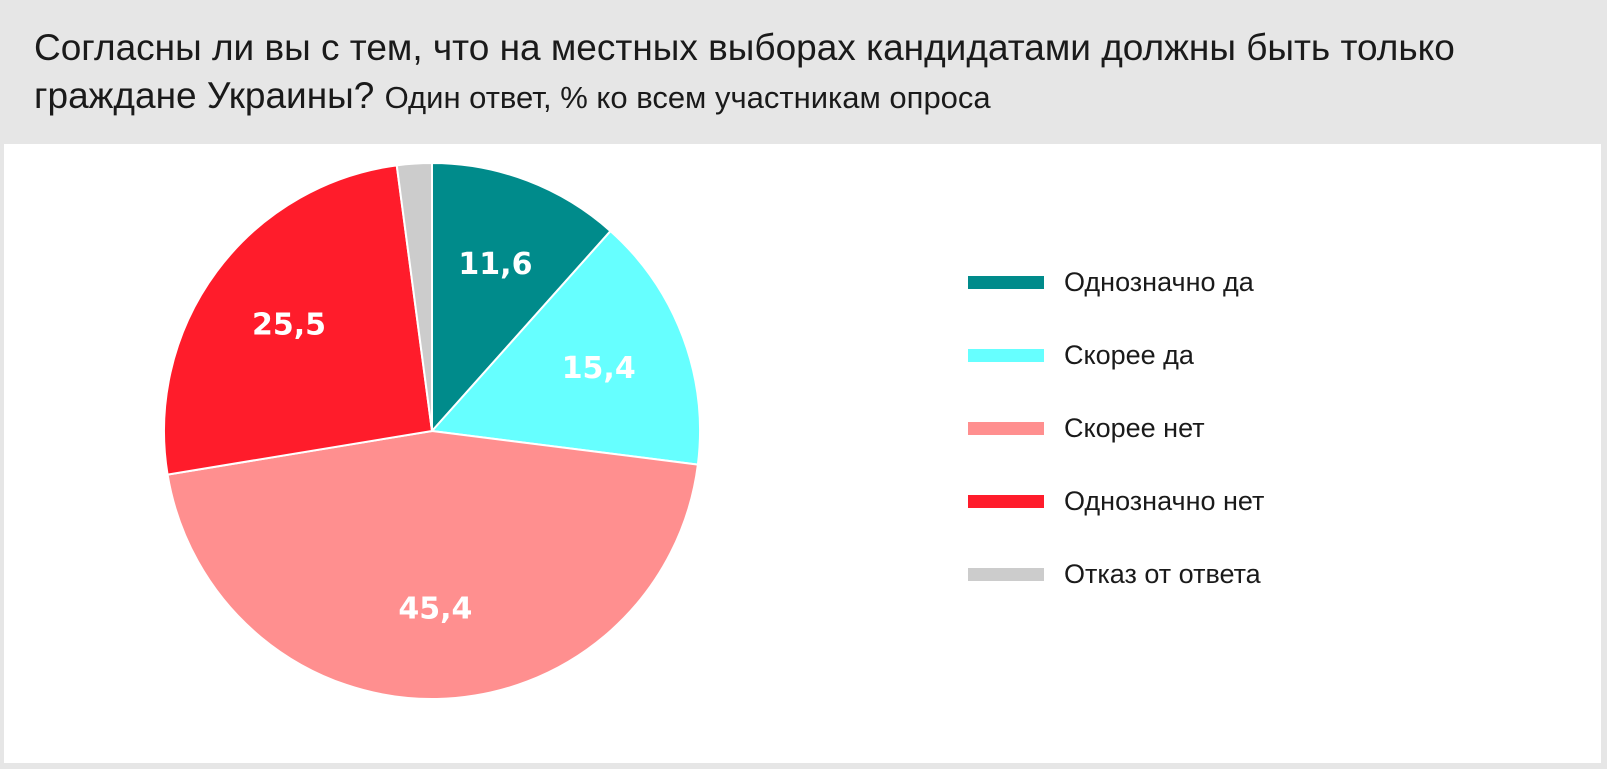 This screenshot has width=1607, height=769. I want to click on legend-label-3: Однозначно нет, so click(1164, 501).